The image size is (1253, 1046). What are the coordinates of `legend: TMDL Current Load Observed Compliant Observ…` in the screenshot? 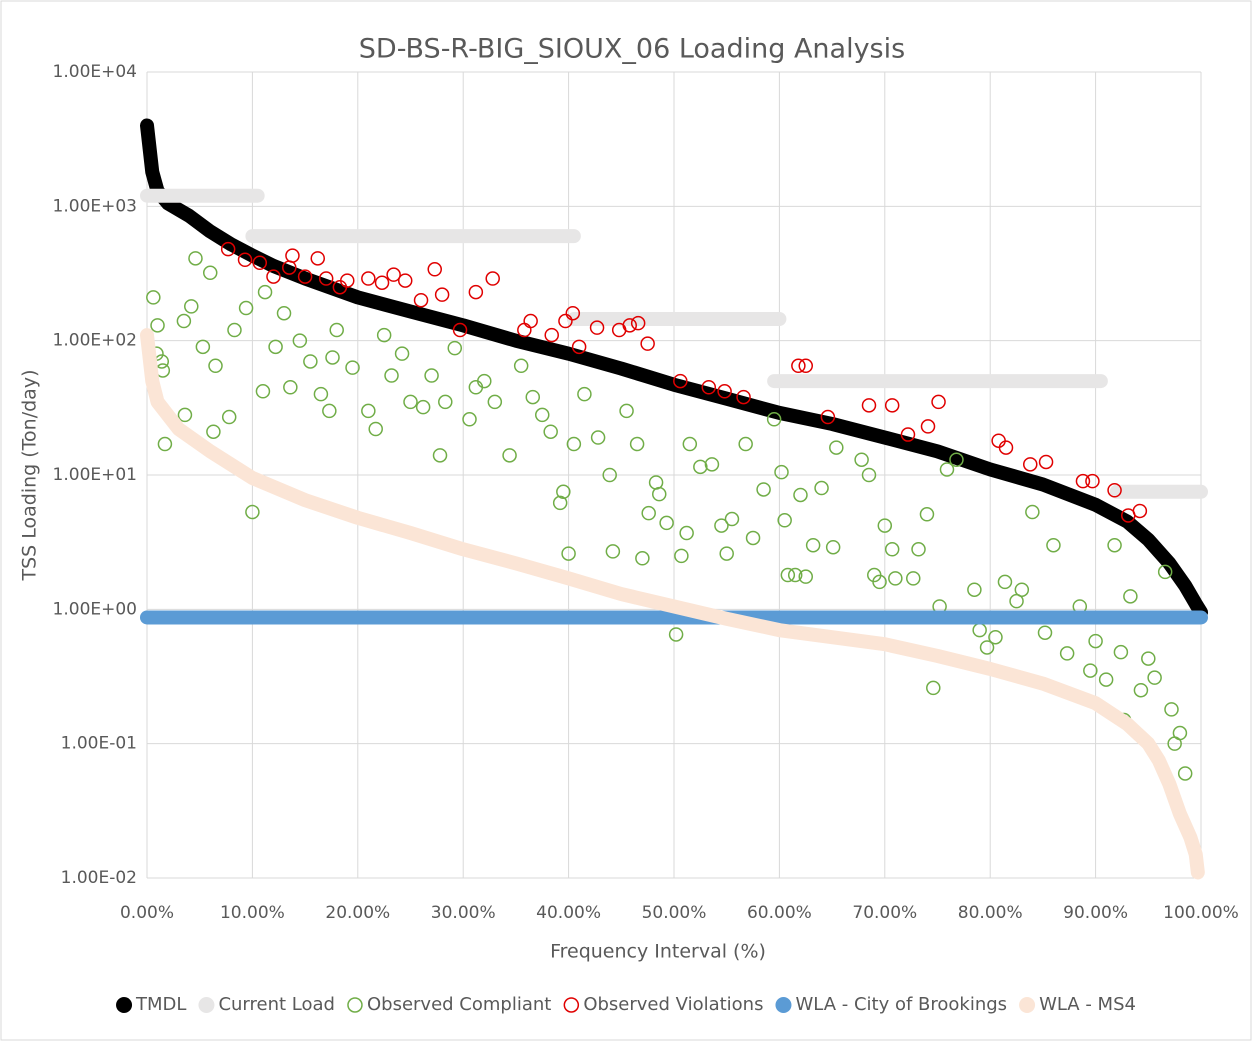 It's located at (626, 1004).